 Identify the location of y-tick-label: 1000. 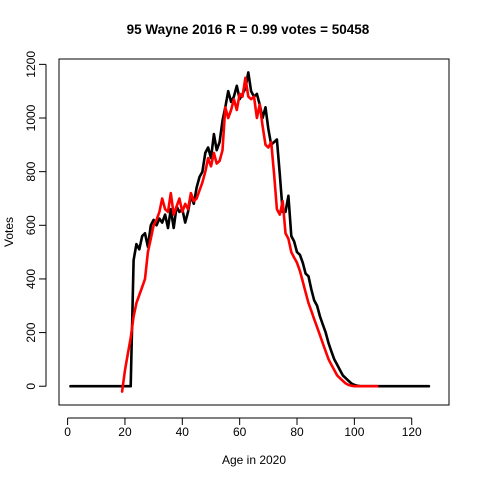
(31, 117).